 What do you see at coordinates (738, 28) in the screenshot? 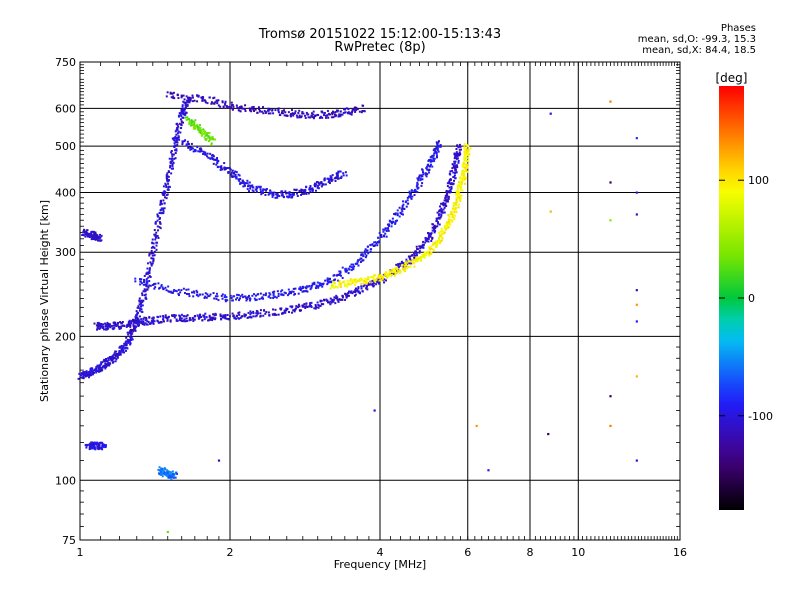
I see `phase-heading: Phases` at bounding box center [738, 28].